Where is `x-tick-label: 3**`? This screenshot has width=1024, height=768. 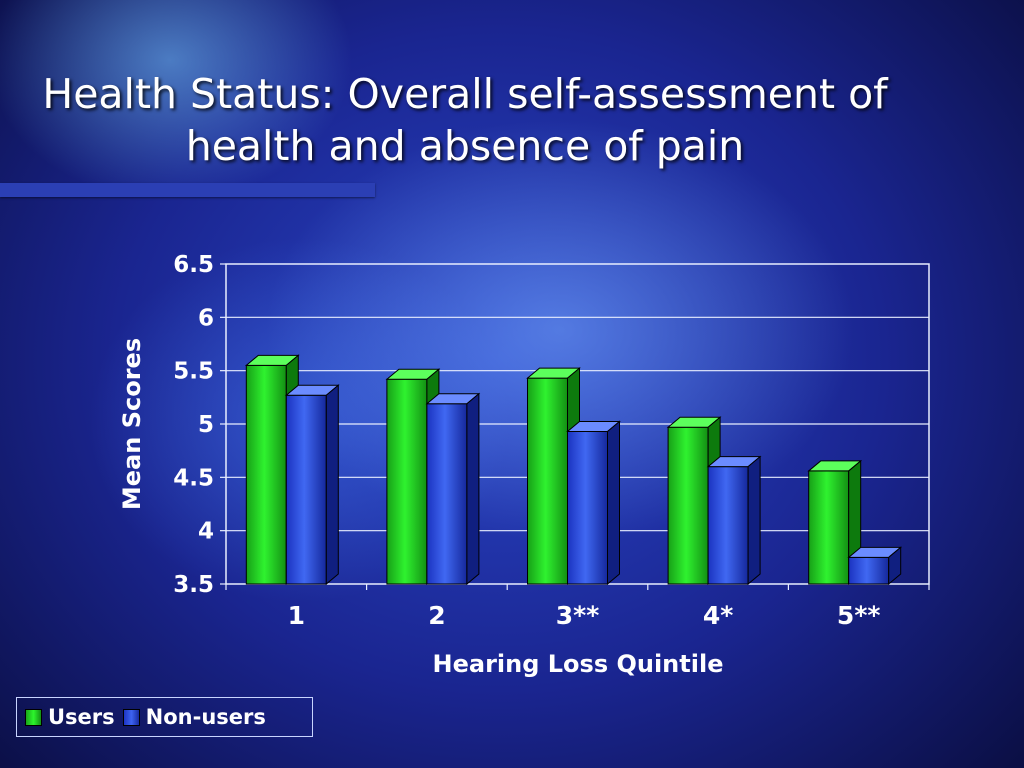 x-tick-label: 3** is located at coordinates (578, 615).